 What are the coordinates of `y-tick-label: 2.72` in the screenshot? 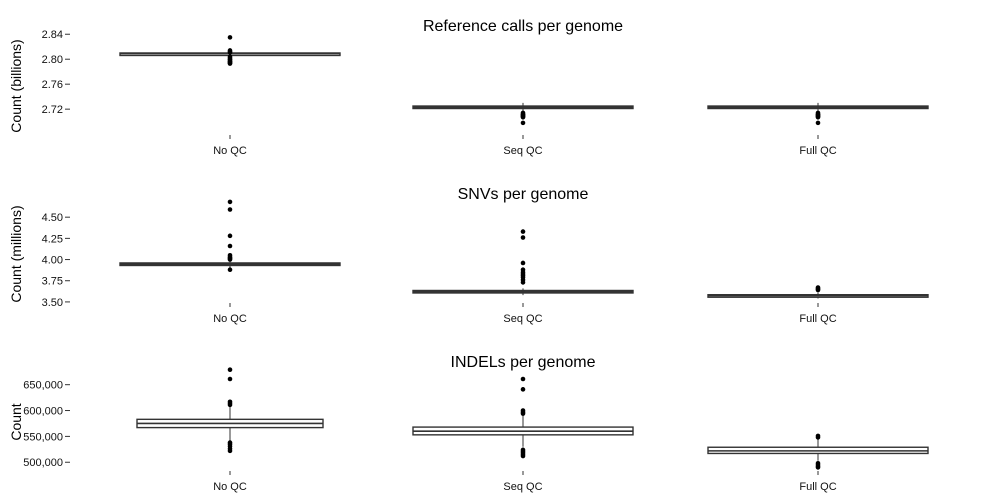 It's located at (52, 110).